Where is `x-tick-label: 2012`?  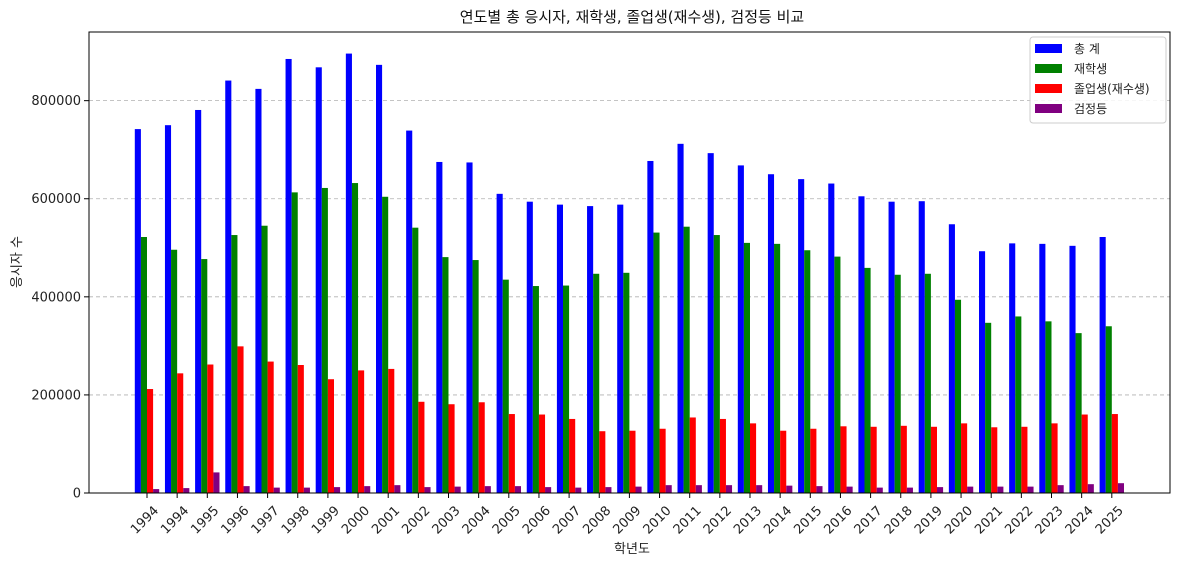
x-tick-label: 2012 is located at coordinates (718, 520).